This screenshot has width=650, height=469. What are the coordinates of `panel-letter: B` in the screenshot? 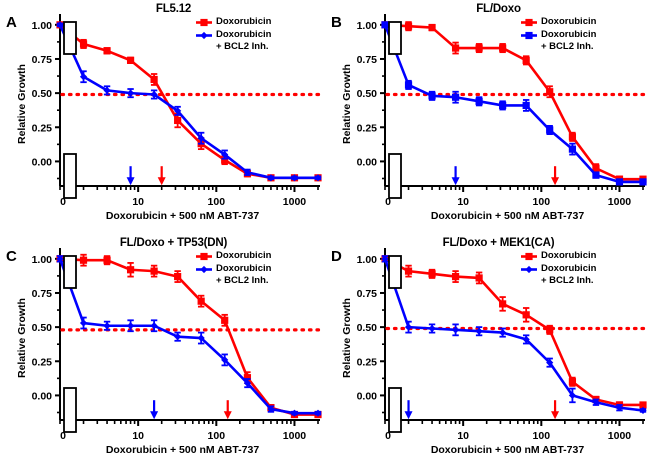 It's located at (336, 22).